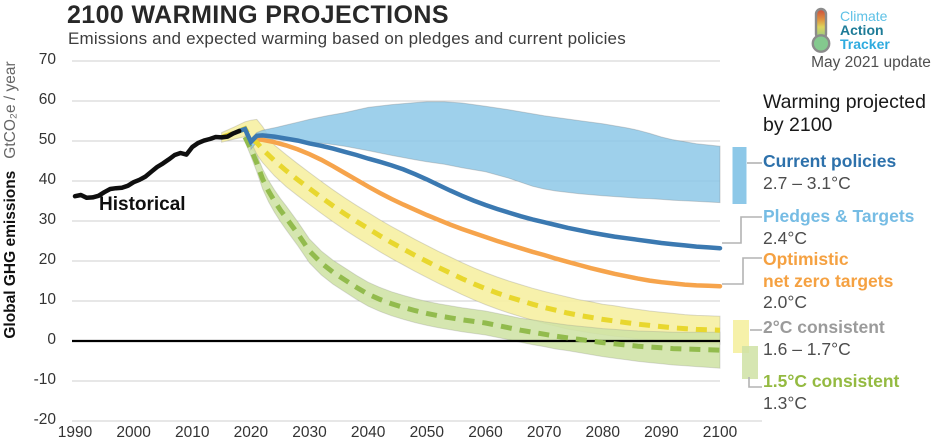 Image resolution: width=952 pixels, height=443 pixels. What do you see at coordinates (368, 432) in the screenshot?
I see `x-tick-label-2040: 2040` at bounding box center [368, 432].